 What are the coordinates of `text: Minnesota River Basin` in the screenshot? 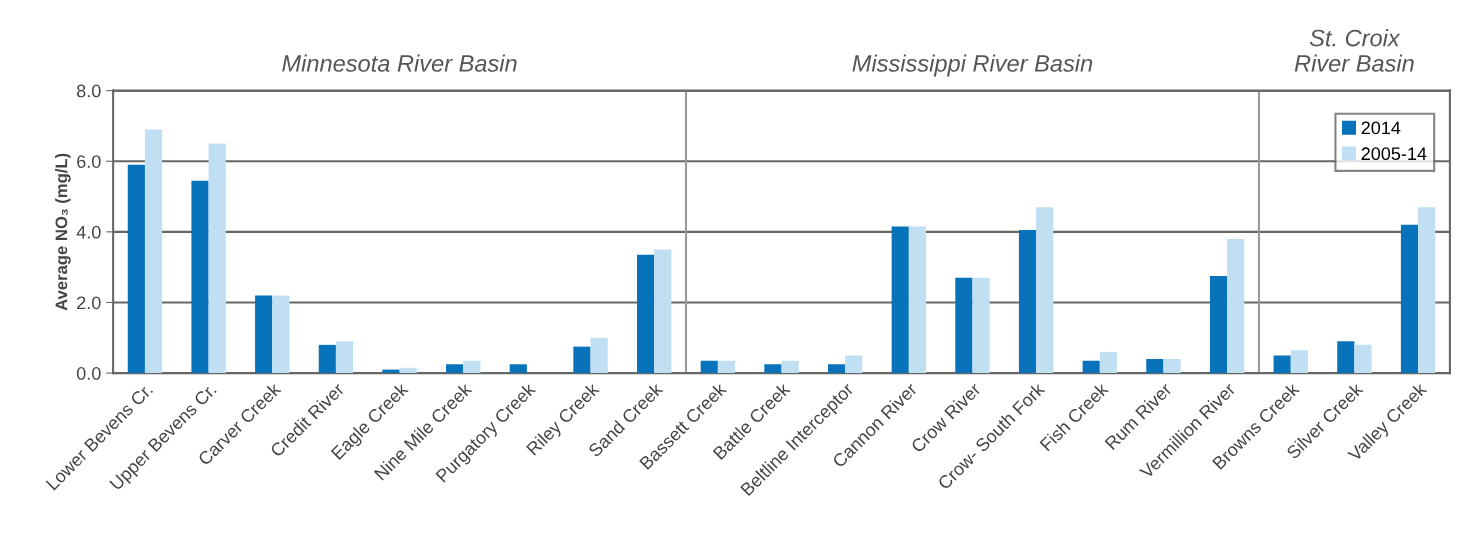 It's located at (399, 63).